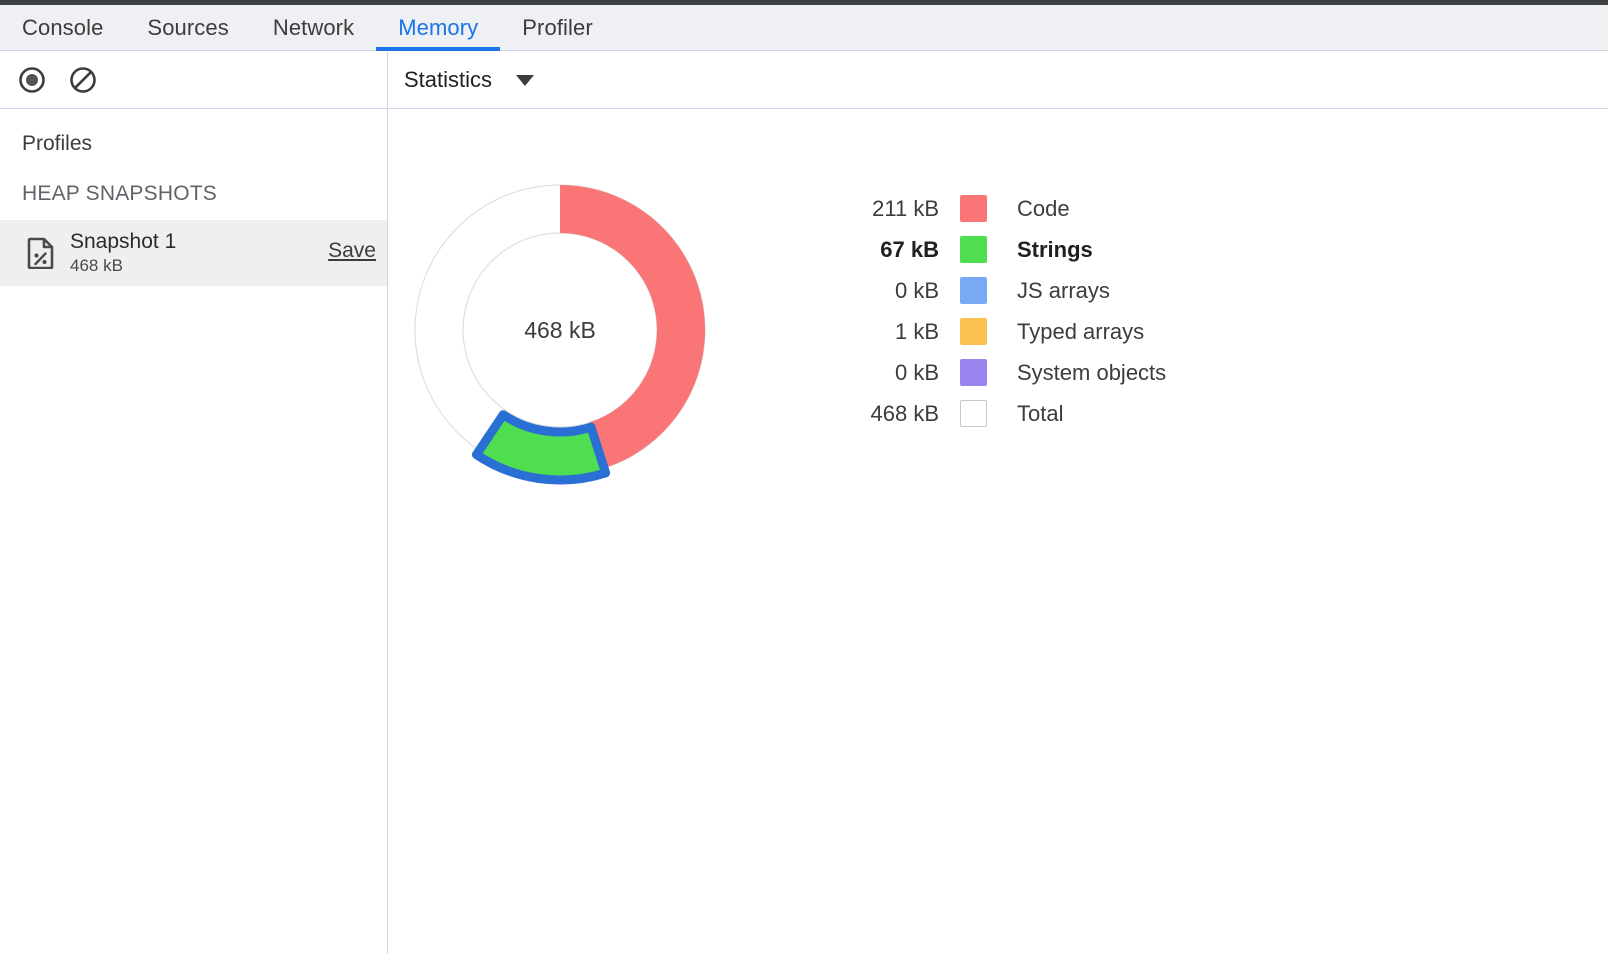  I want to click on snapshot-name: Snapshot 1, so click(123, 241).